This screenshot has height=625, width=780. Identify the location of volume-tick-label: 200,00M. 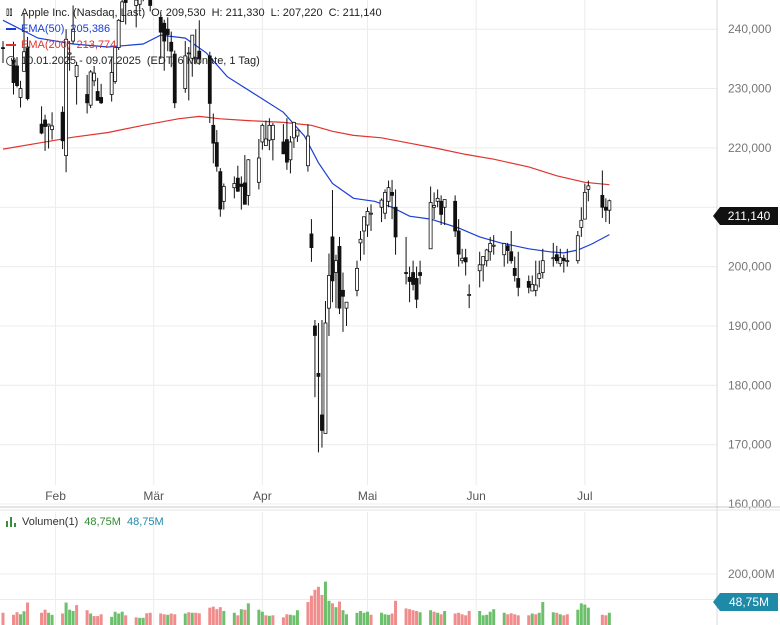
(751, 574).